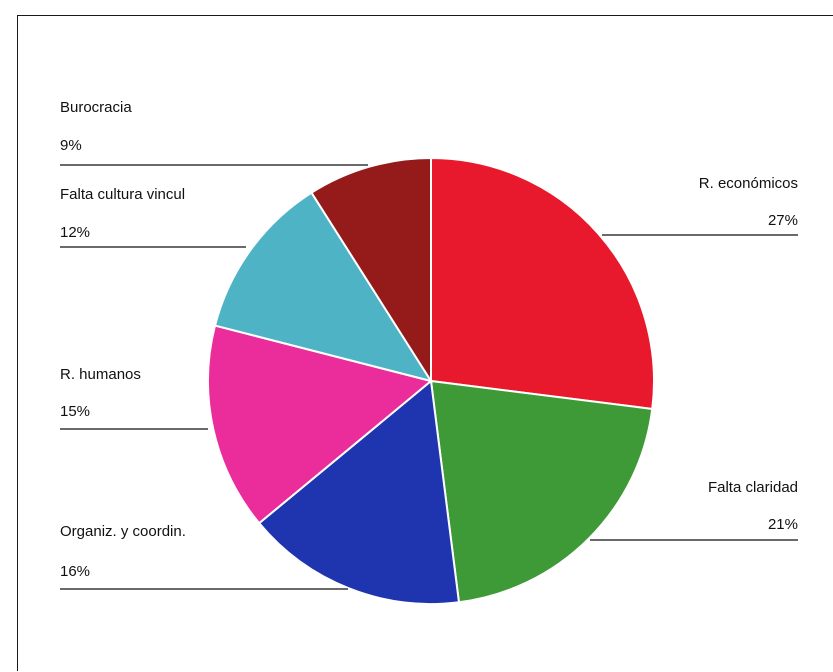 The image size is (833, 672). Describe the element at coordinates (96, 107) in the screenshot. I see `slice-label-burocracia: Burocracia` at that location.